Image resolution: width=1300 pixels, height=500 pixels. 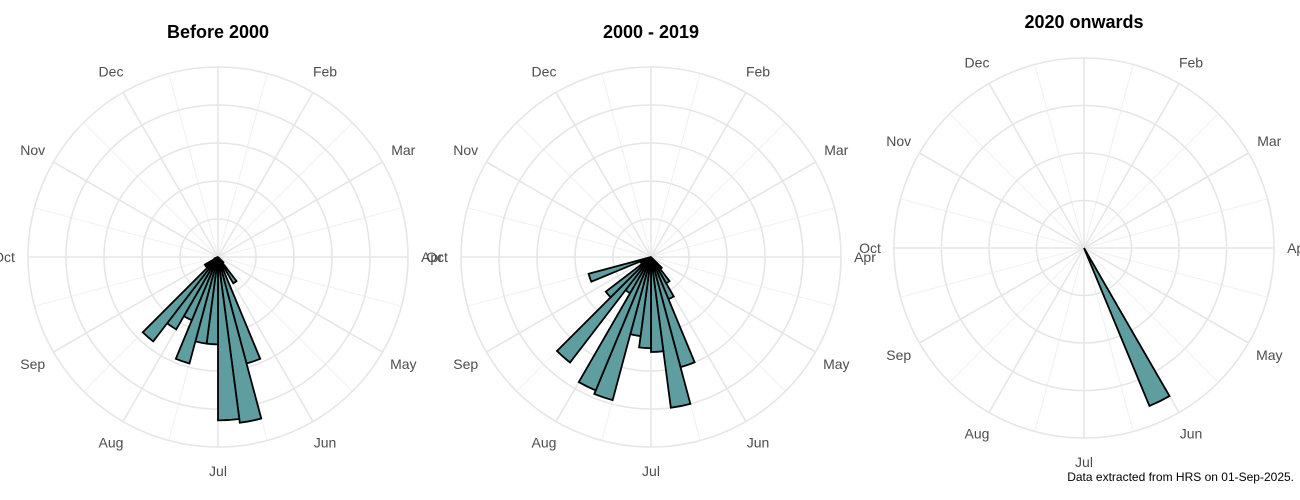 I want to click on panel-title: 2000 - 2019, so click(x=651, y=32).